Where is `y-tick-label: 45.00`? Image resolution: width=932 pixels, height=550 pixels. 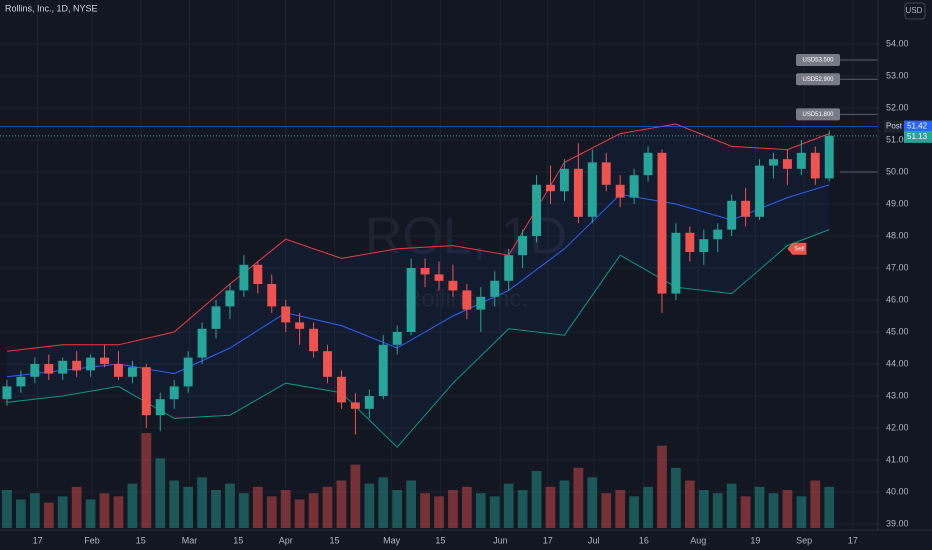
y-tick-label: 45.00 is located at coordinates (897, 331).